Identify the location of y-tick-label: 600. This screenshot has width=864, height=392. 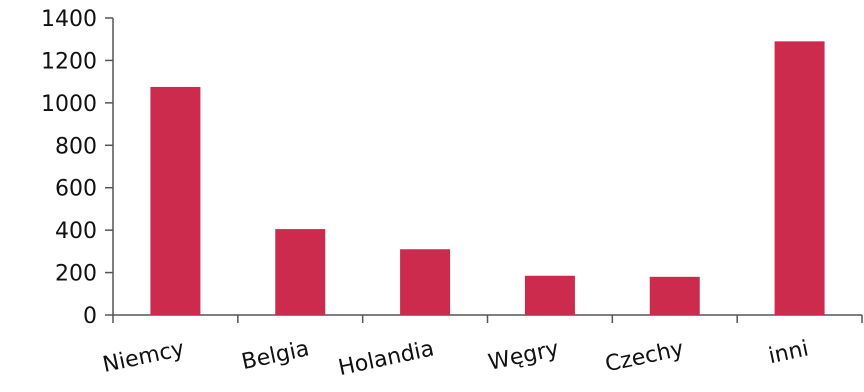
(76, 189).